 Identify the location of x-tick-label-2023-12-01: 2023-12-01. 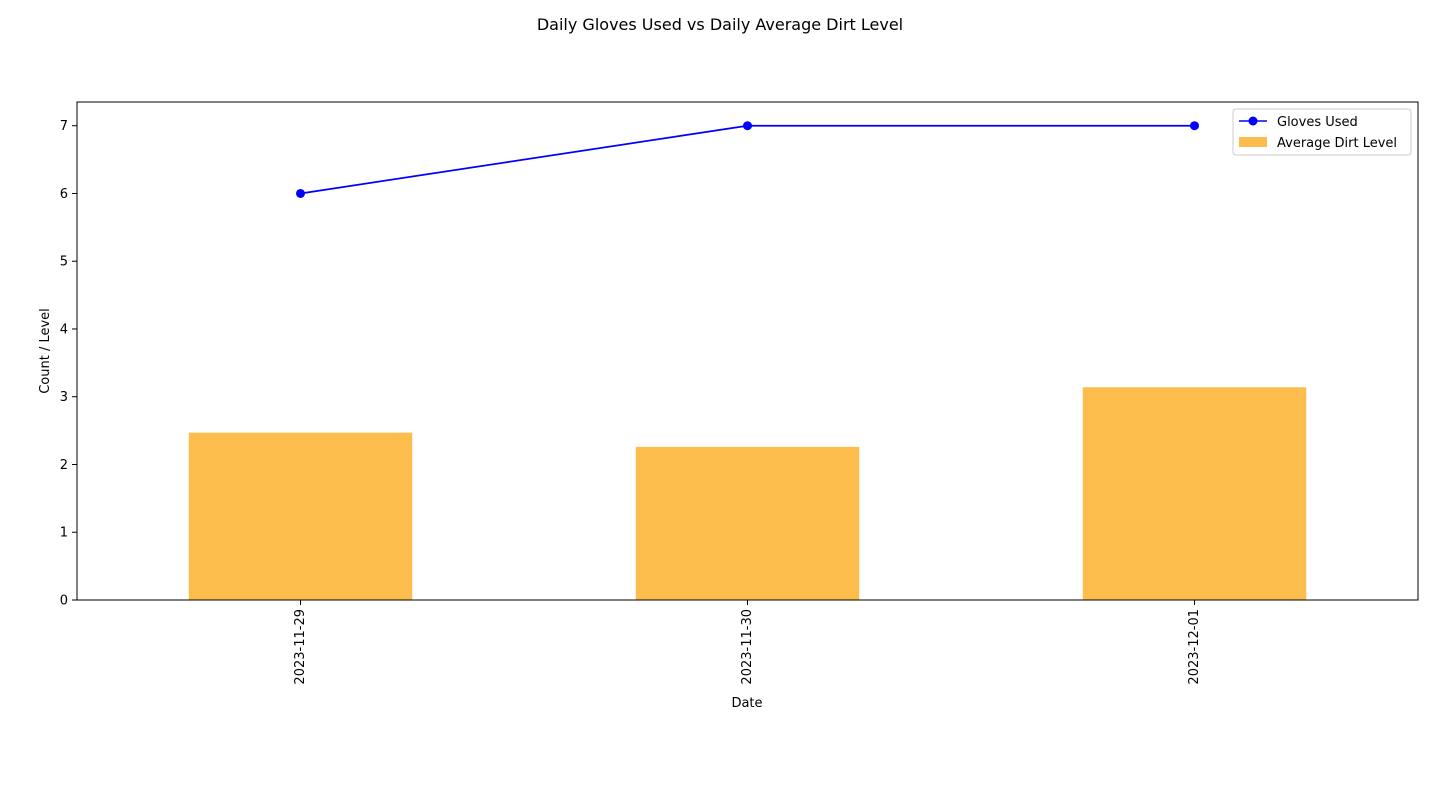
(1194, 647).